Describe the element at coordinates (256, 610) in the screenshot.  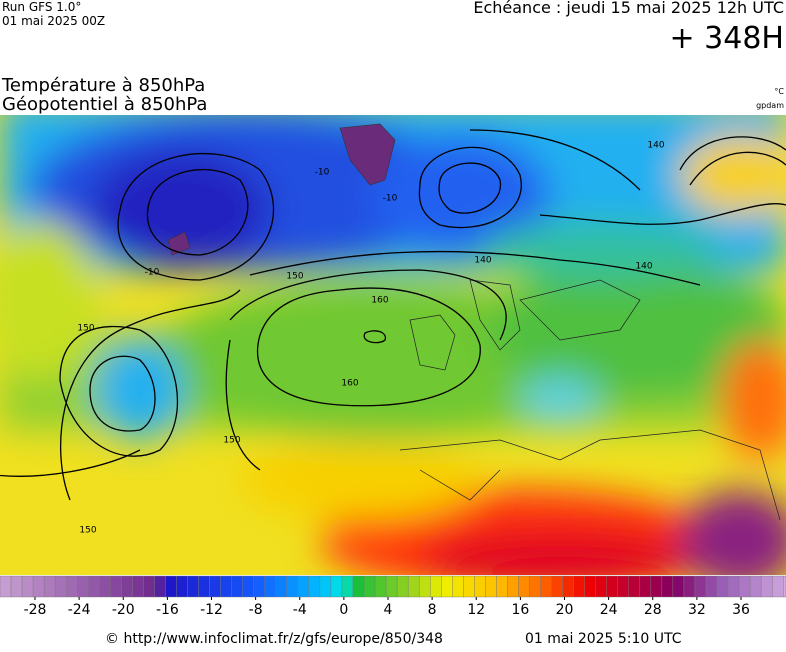
I see `colorbar-tick-label: -8` at that location.